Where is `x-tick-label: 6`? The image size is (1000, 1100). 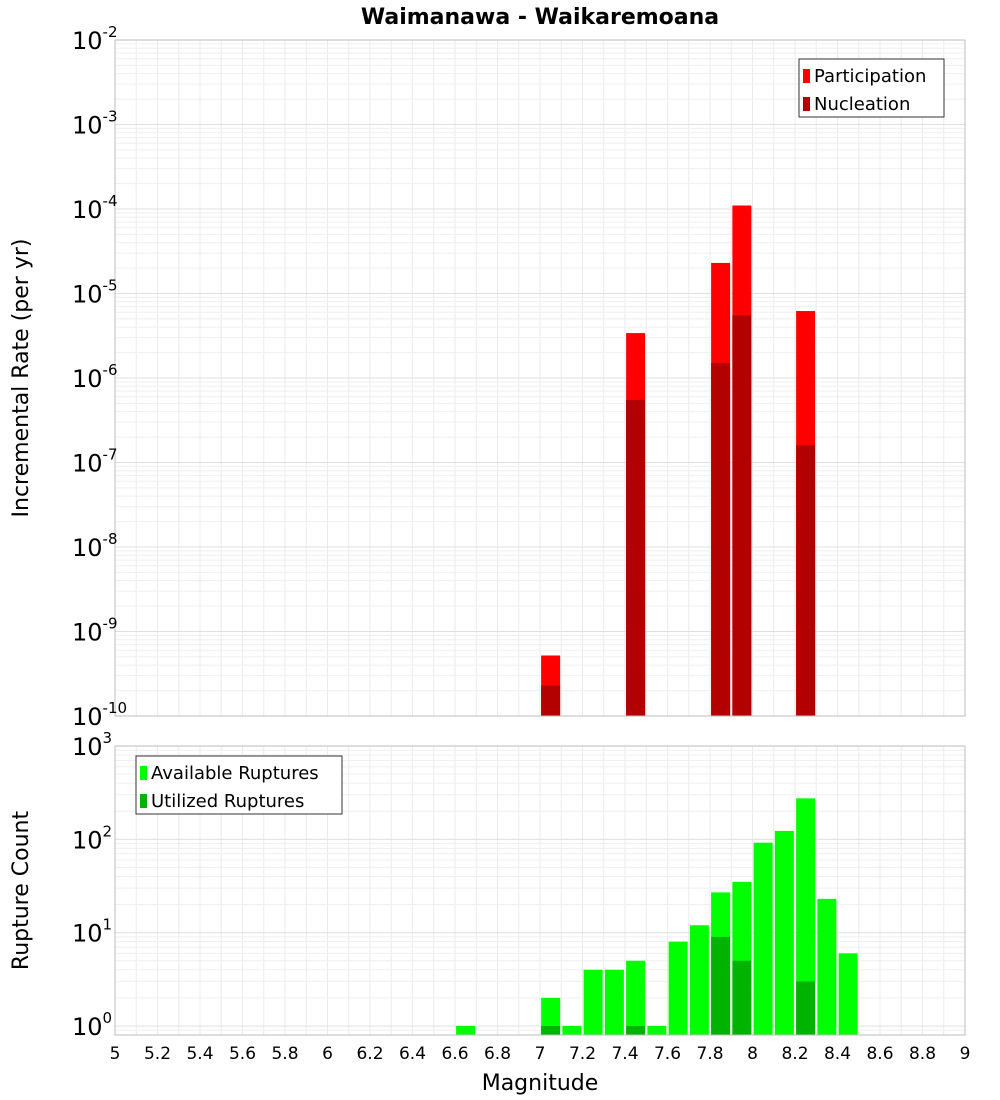
x-tick-label: 6 is located at coordinates (327, 1054).